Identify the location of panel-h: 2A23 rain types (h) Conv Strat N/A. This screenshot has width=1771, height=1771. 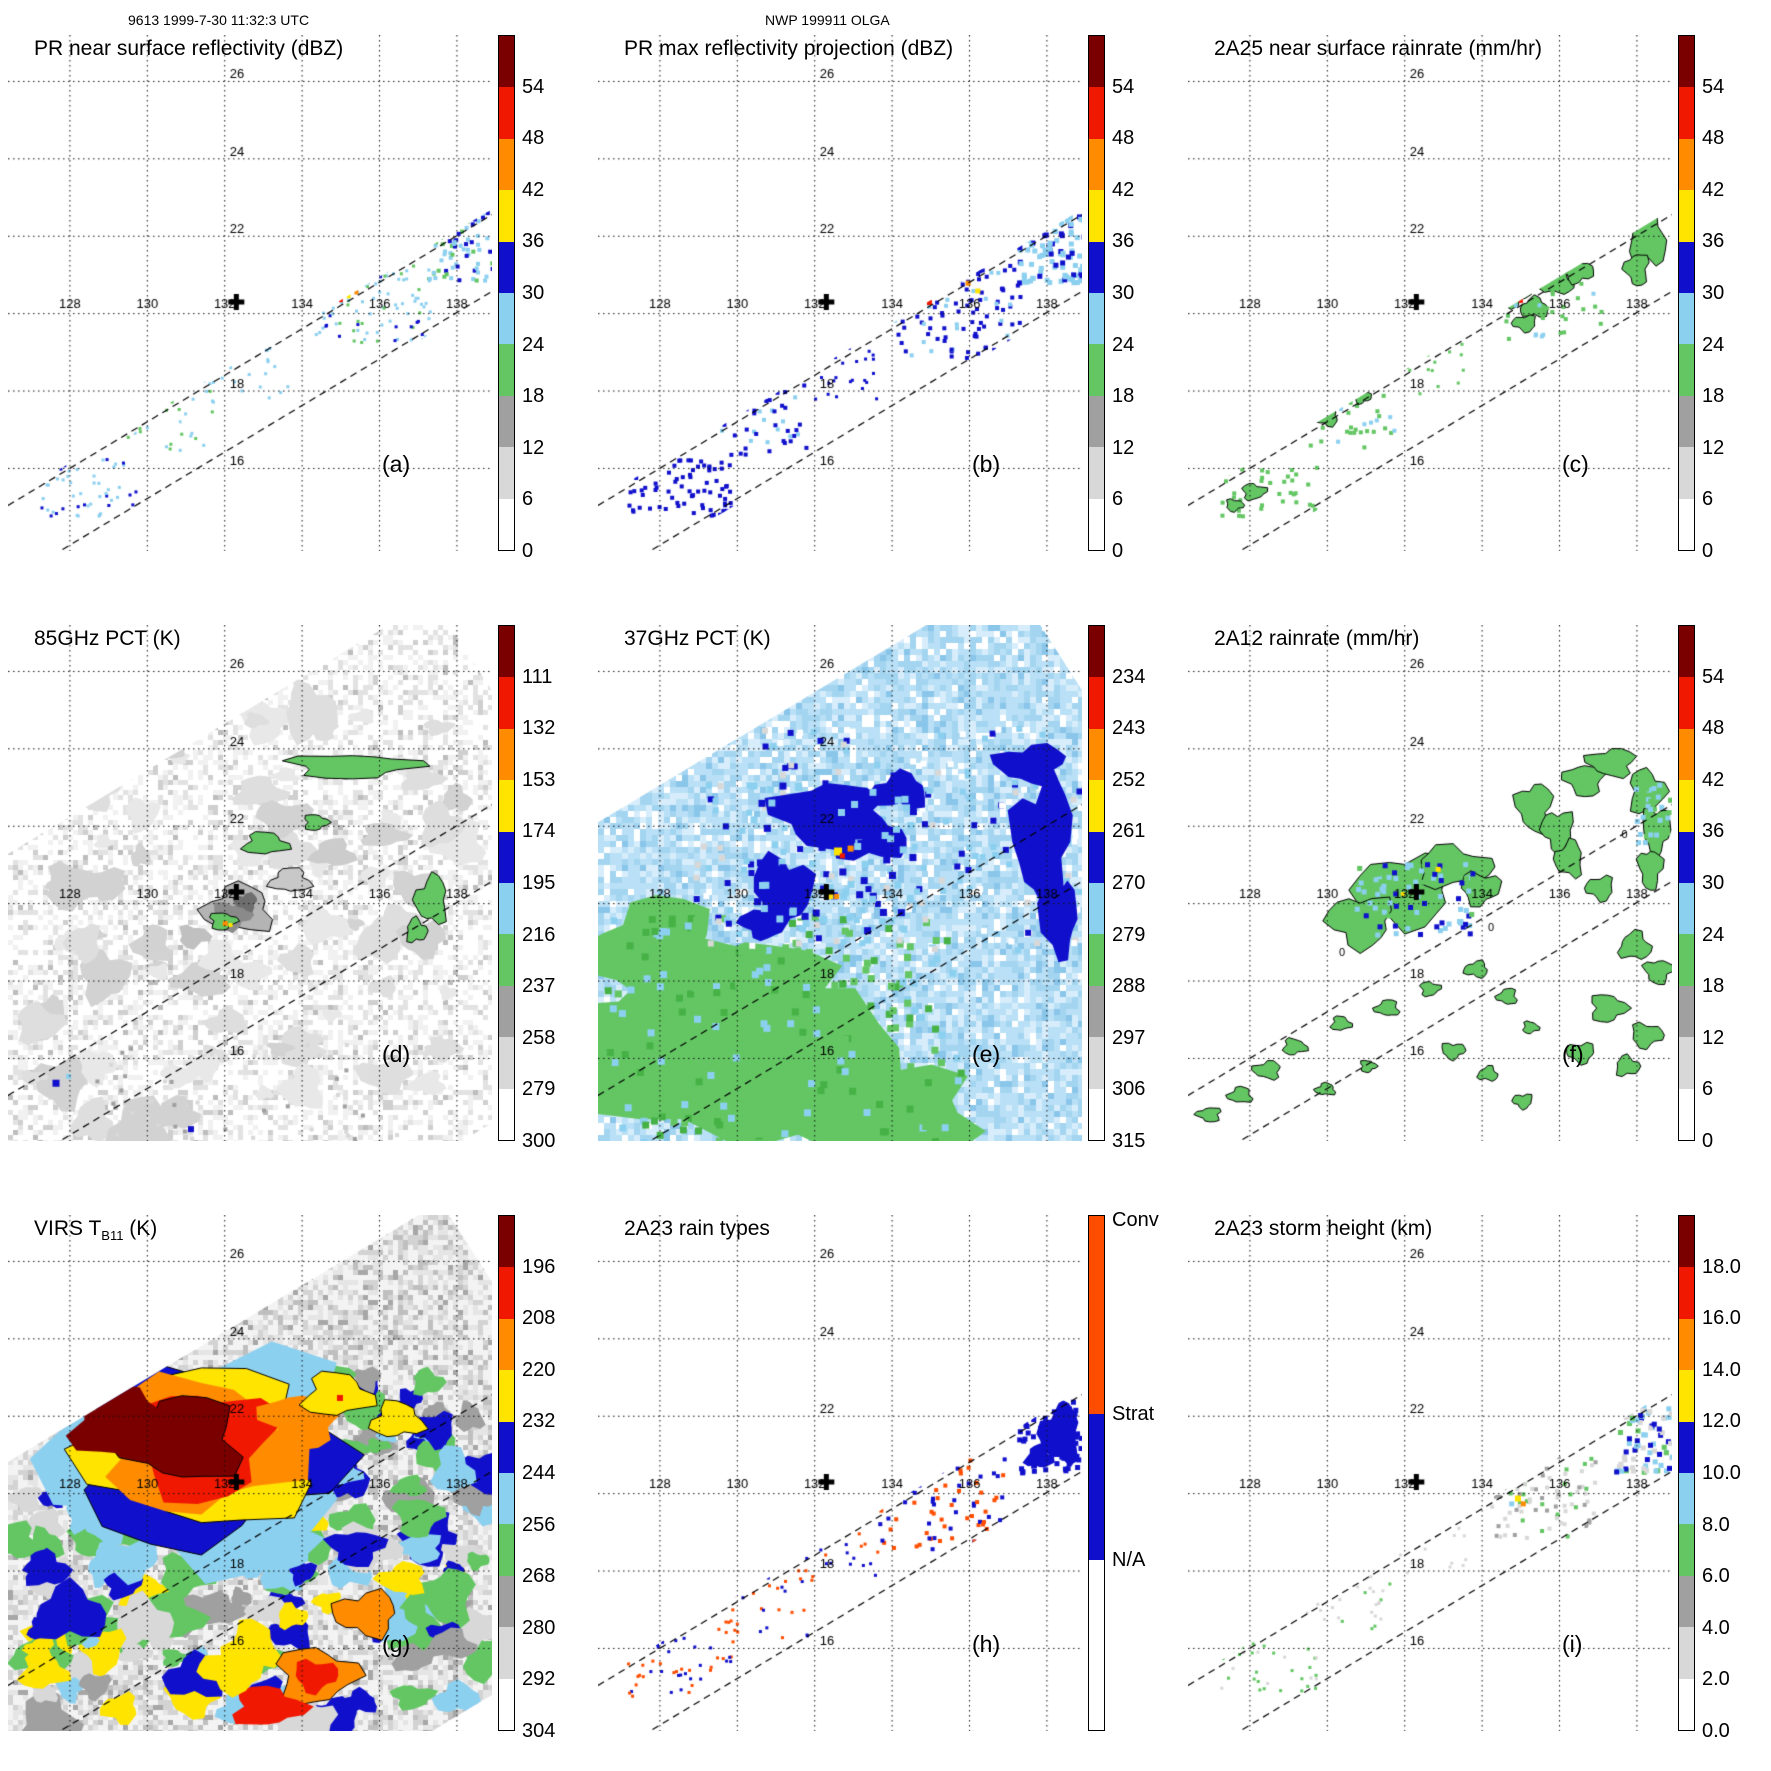
(893, 1470).